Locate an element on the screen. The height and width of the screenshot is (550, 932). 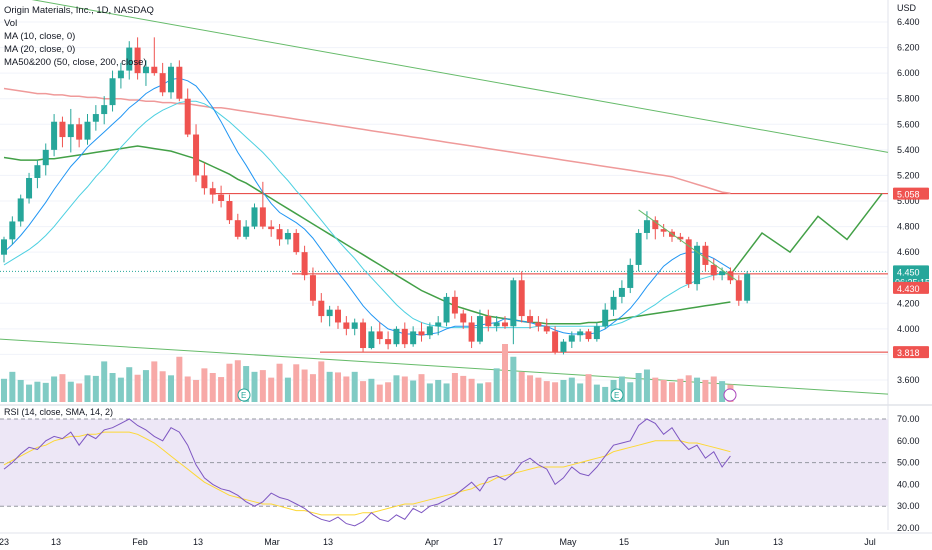
x-tick-label: Apr is located at coordinates (432, 542).